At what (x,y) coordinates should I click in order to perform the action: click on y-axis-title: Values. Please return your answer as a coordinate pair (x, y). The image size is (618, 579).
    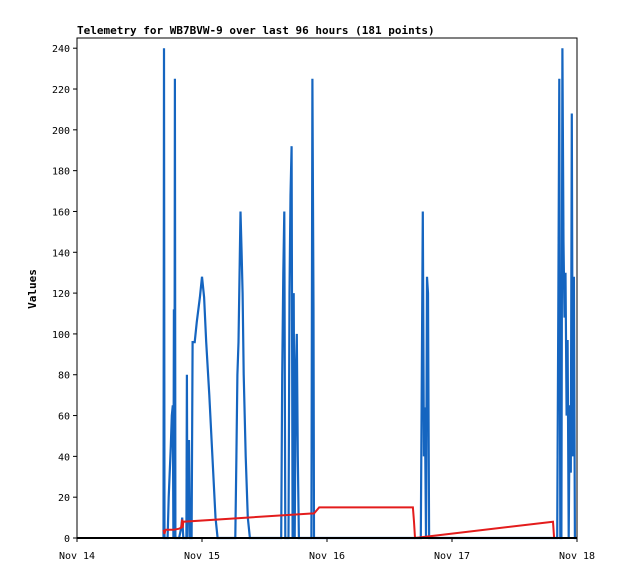
    Looking at the image, I should click on (32, 289).